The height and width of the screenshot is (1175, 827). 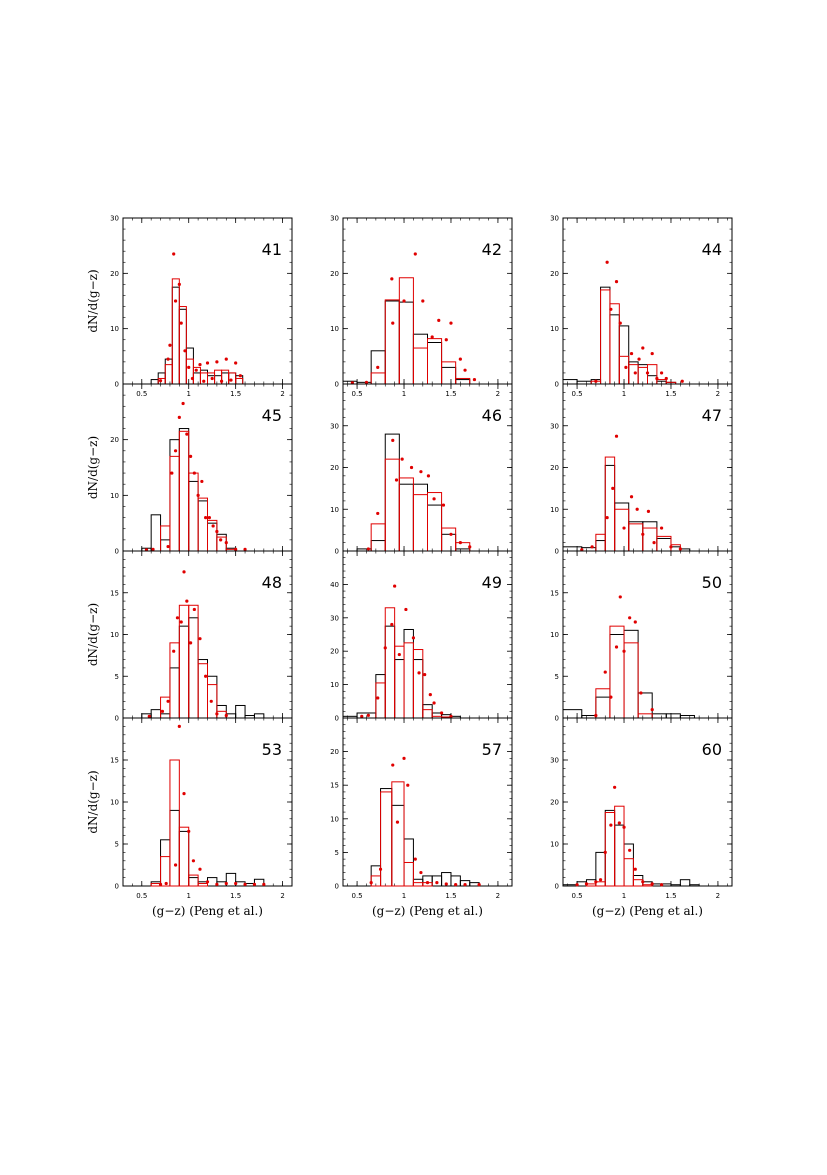 I want to click on x-tick-label: 2, so click(x=282, y=394).